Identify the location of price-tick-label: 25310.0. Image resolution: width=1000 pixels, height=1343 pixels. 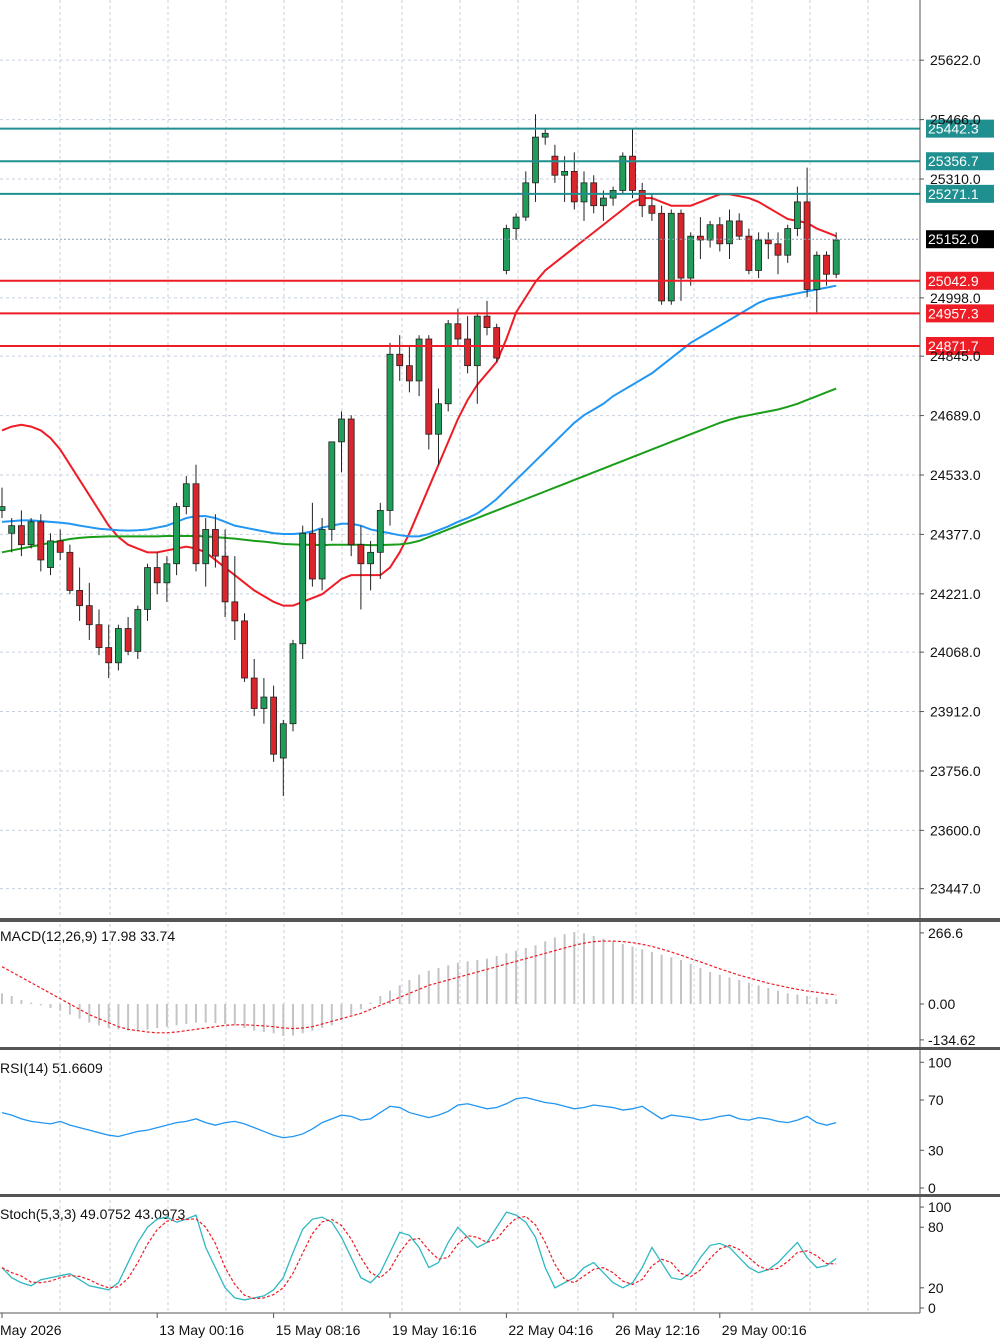
(955, 179).